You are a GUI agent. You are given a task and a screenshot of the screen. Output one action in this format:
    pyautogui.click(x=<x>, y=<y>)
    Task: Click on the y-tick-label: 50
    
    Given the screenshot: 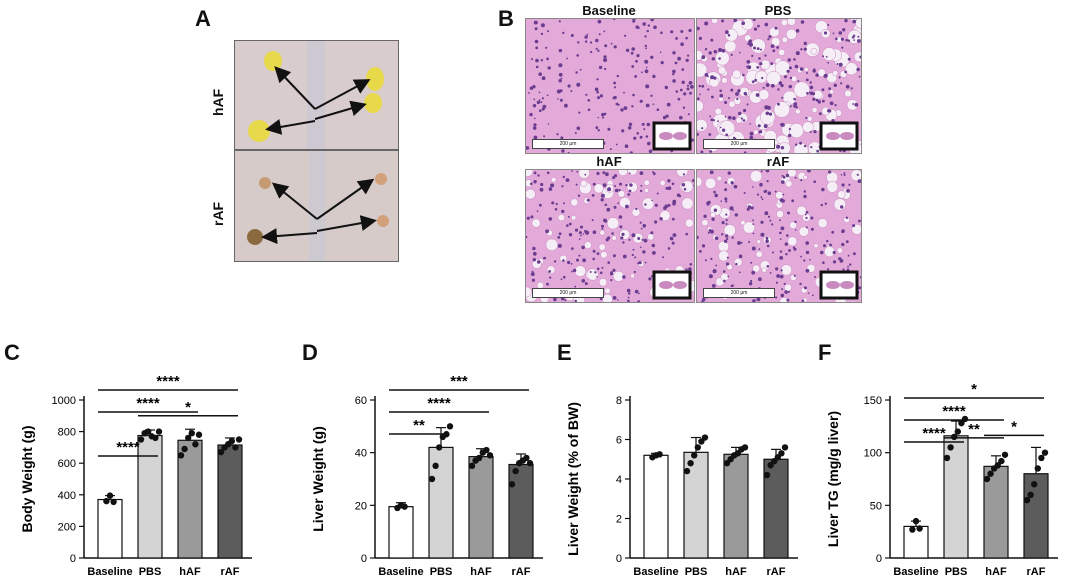 What is the action you would take?
    pyautogui.click(x=876, y=506)
    